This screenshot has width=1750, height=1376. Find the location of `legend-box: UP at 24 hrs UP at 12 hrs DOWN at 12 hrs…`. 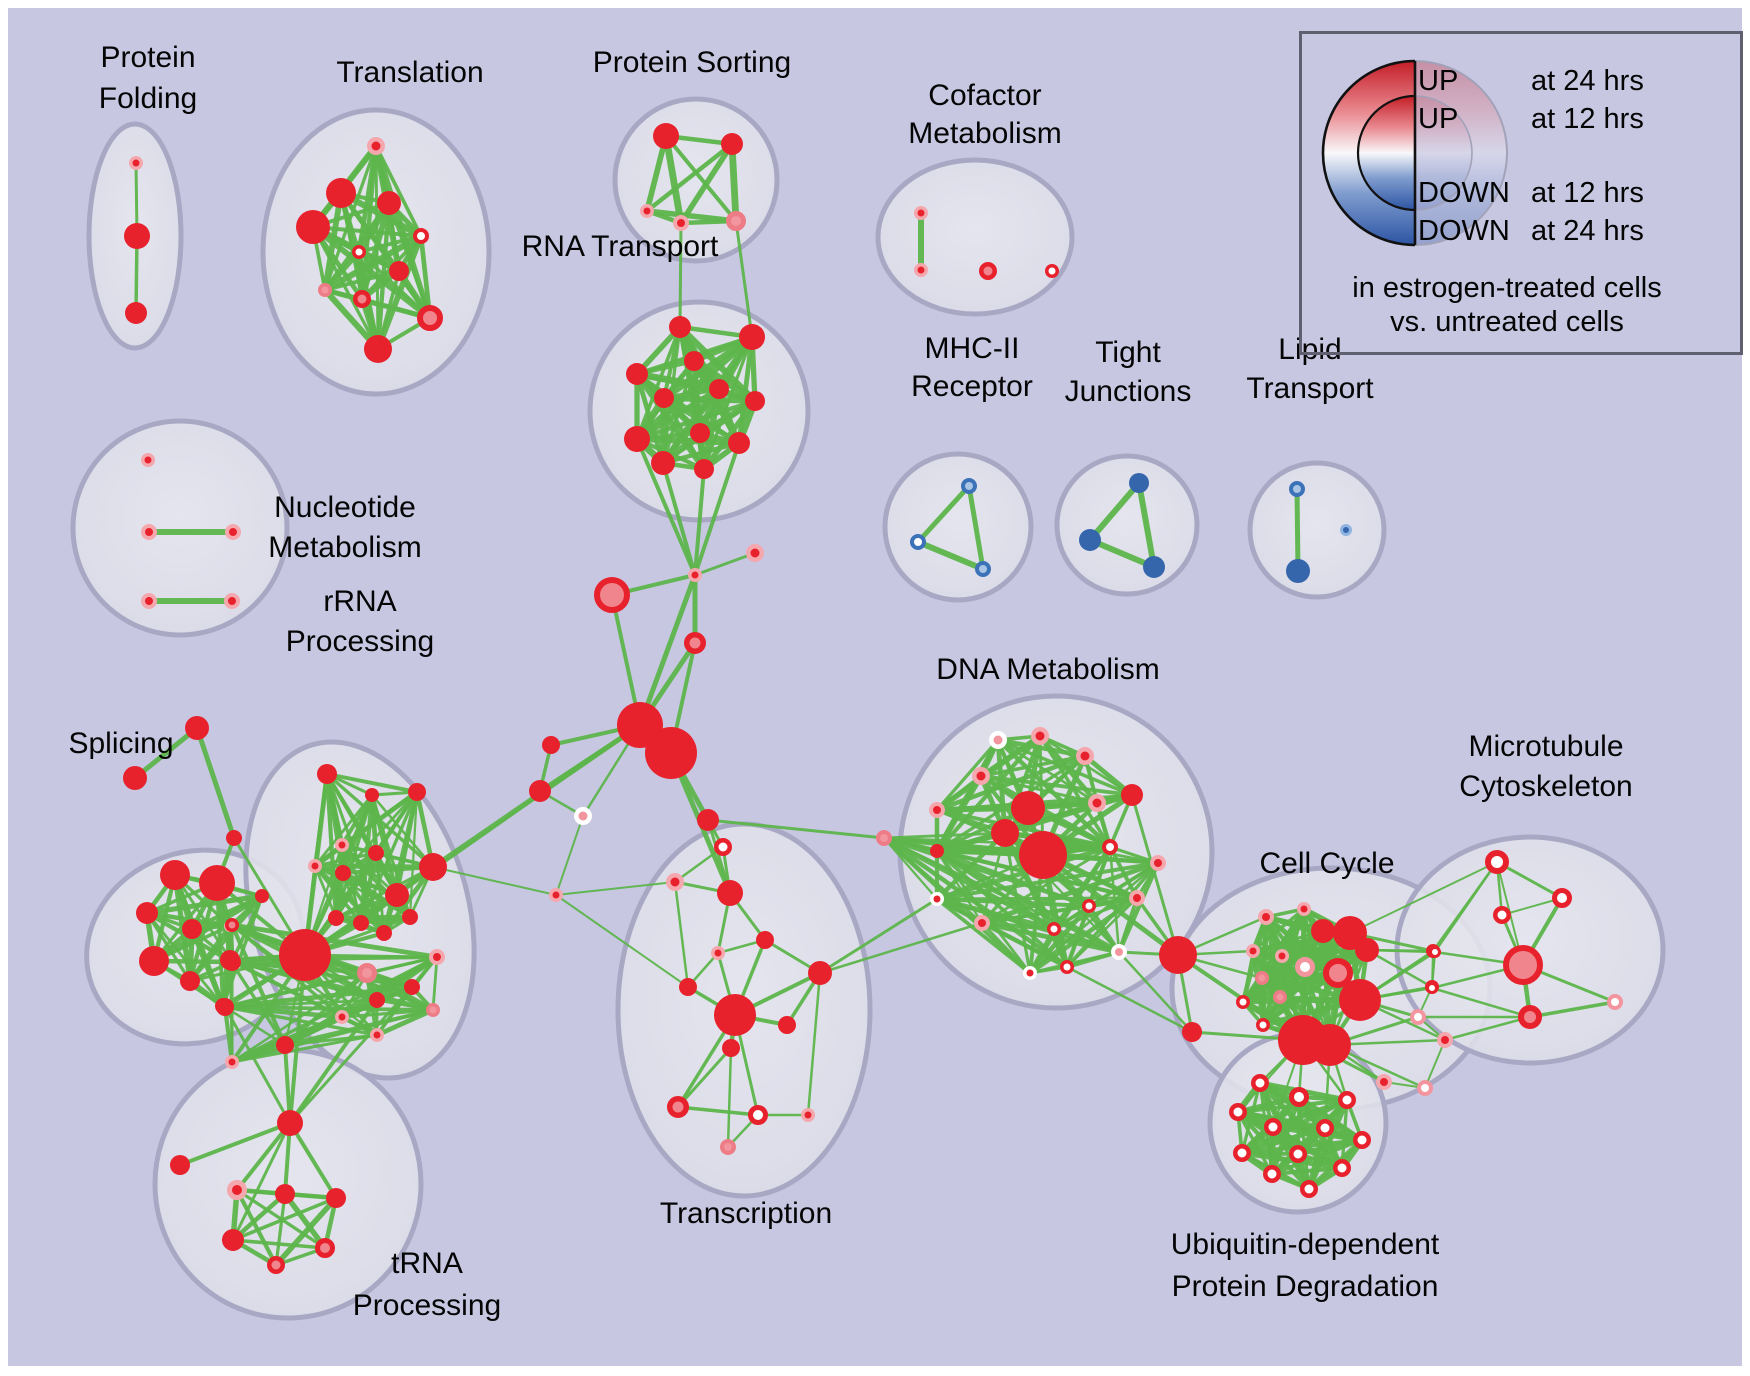

legend-box: UP at 24 hrs UP at 12 hrs DOWN at 12 hrs… is located at coordinates (1521, 193).